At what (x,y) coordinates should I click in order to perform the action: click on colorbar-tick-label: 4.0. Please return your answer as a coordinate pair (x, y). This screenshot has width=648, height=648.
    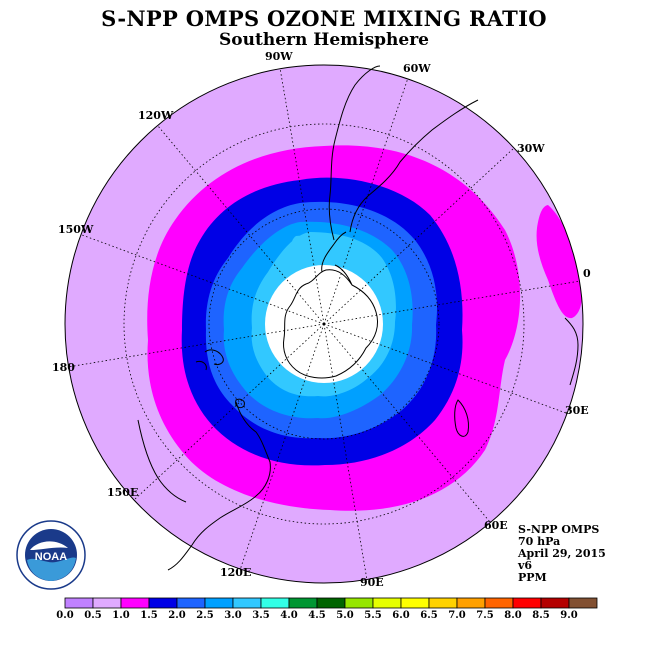
    Looking at the image, I should click on (288, 615).